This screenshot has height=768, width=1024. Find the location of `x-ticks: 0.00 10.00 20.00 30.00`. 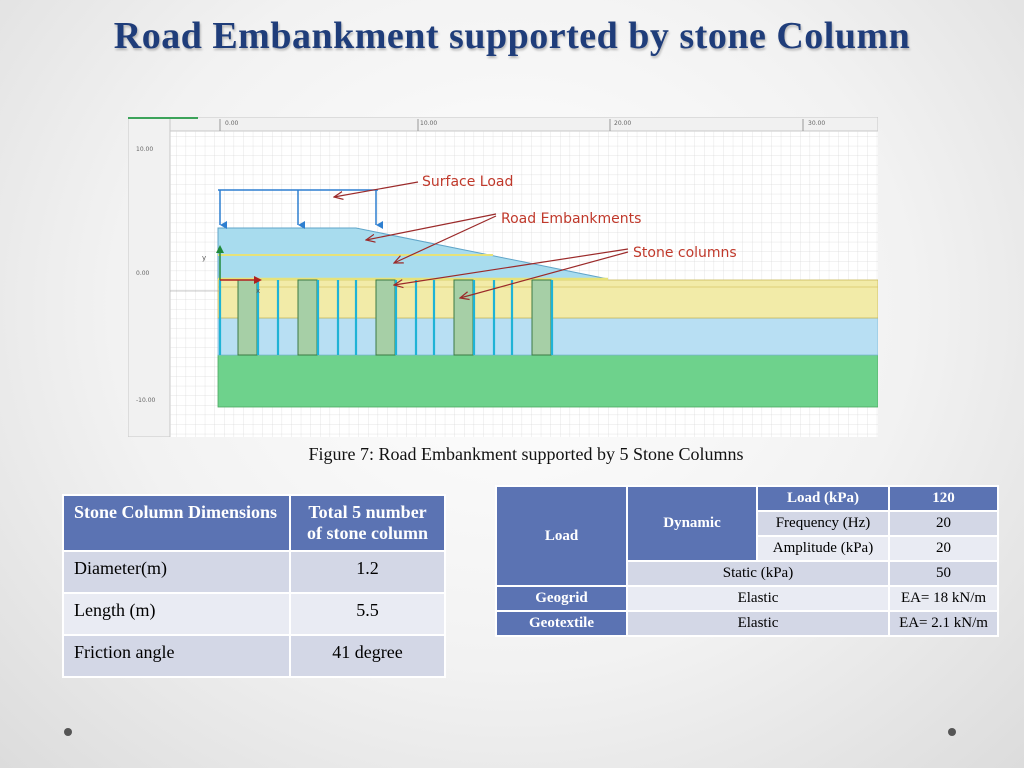

x-ticks: 0.00 10.00 20.00 30.00 is located at coordinates (522, 125).